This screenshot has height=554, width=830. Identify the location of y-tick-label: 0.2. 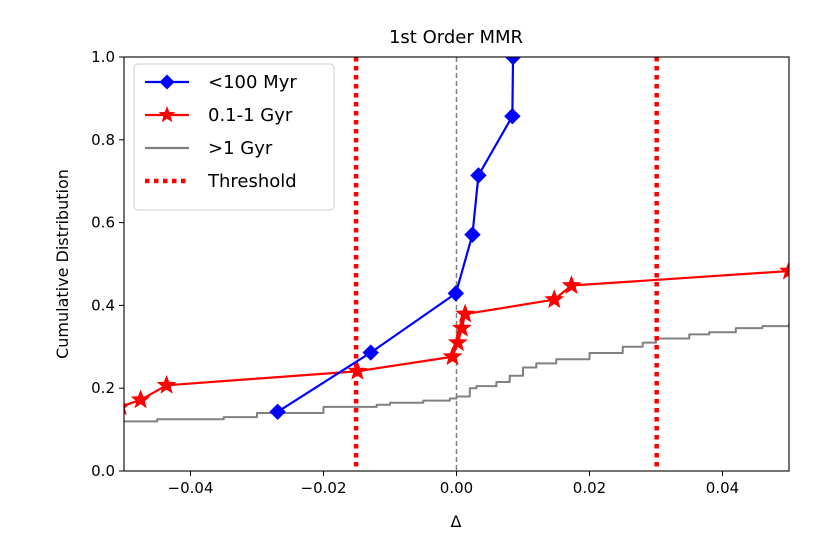
(103, 388).